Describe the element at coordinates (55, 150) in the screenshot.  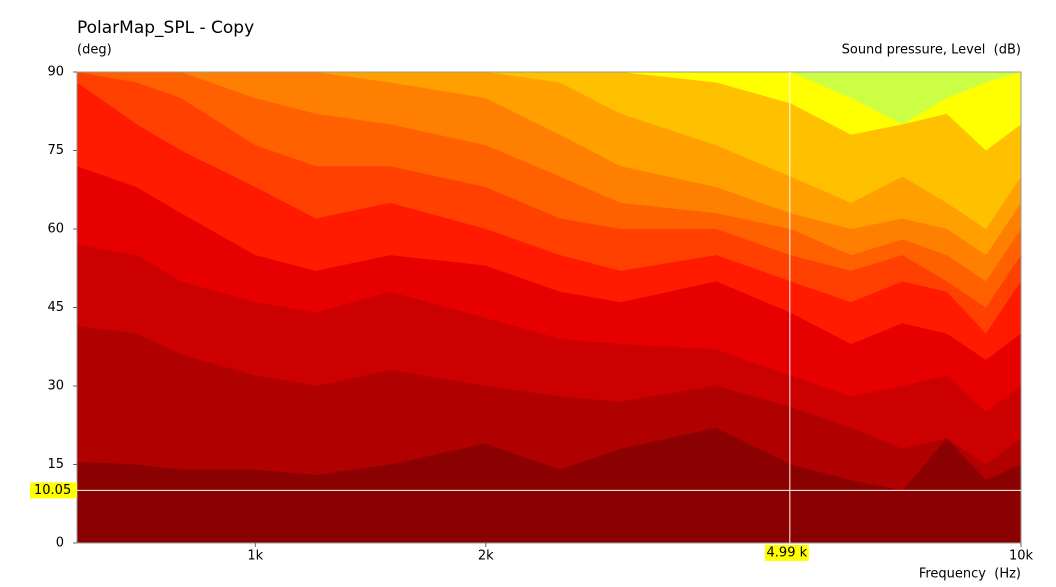
I see `y-tick-label: 75` at that location.